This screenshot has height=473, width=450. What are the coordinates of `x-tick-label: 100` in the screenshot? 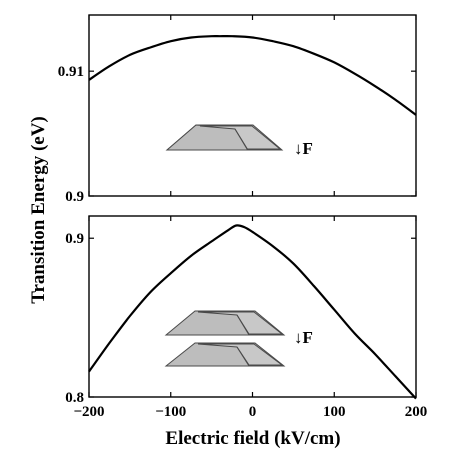 It's located at (334, 412).